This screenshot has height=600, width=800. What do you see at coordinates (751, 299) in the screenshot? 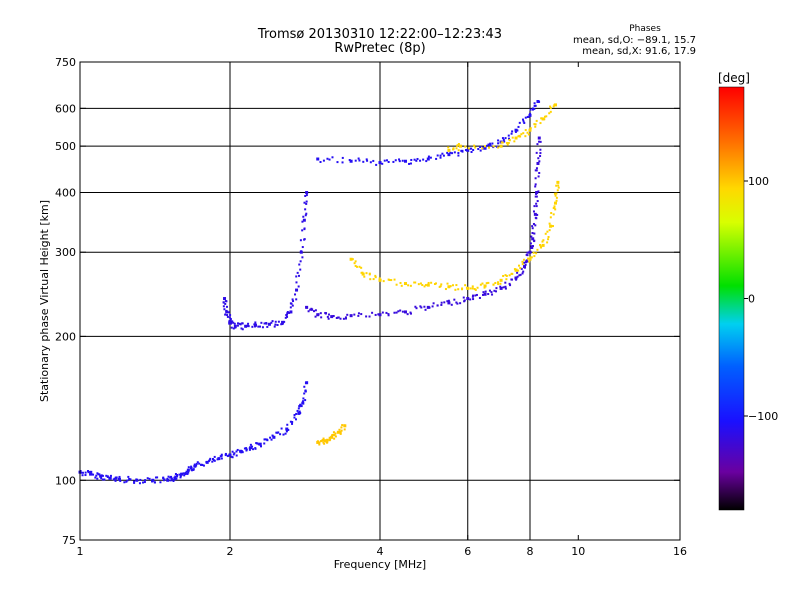
I see `colorbar-tick-label: 0` at bounding box center [751, 299].